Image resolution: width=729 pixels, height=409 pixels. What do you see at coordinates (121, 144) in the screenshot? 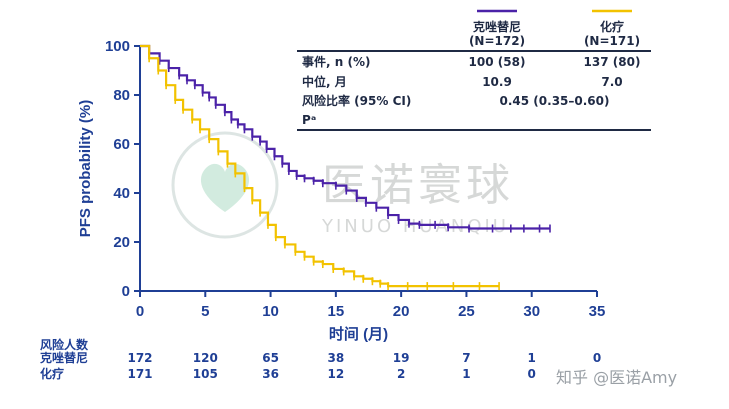
I see `y-tick-label: 60` at bounding box center [121, 144].